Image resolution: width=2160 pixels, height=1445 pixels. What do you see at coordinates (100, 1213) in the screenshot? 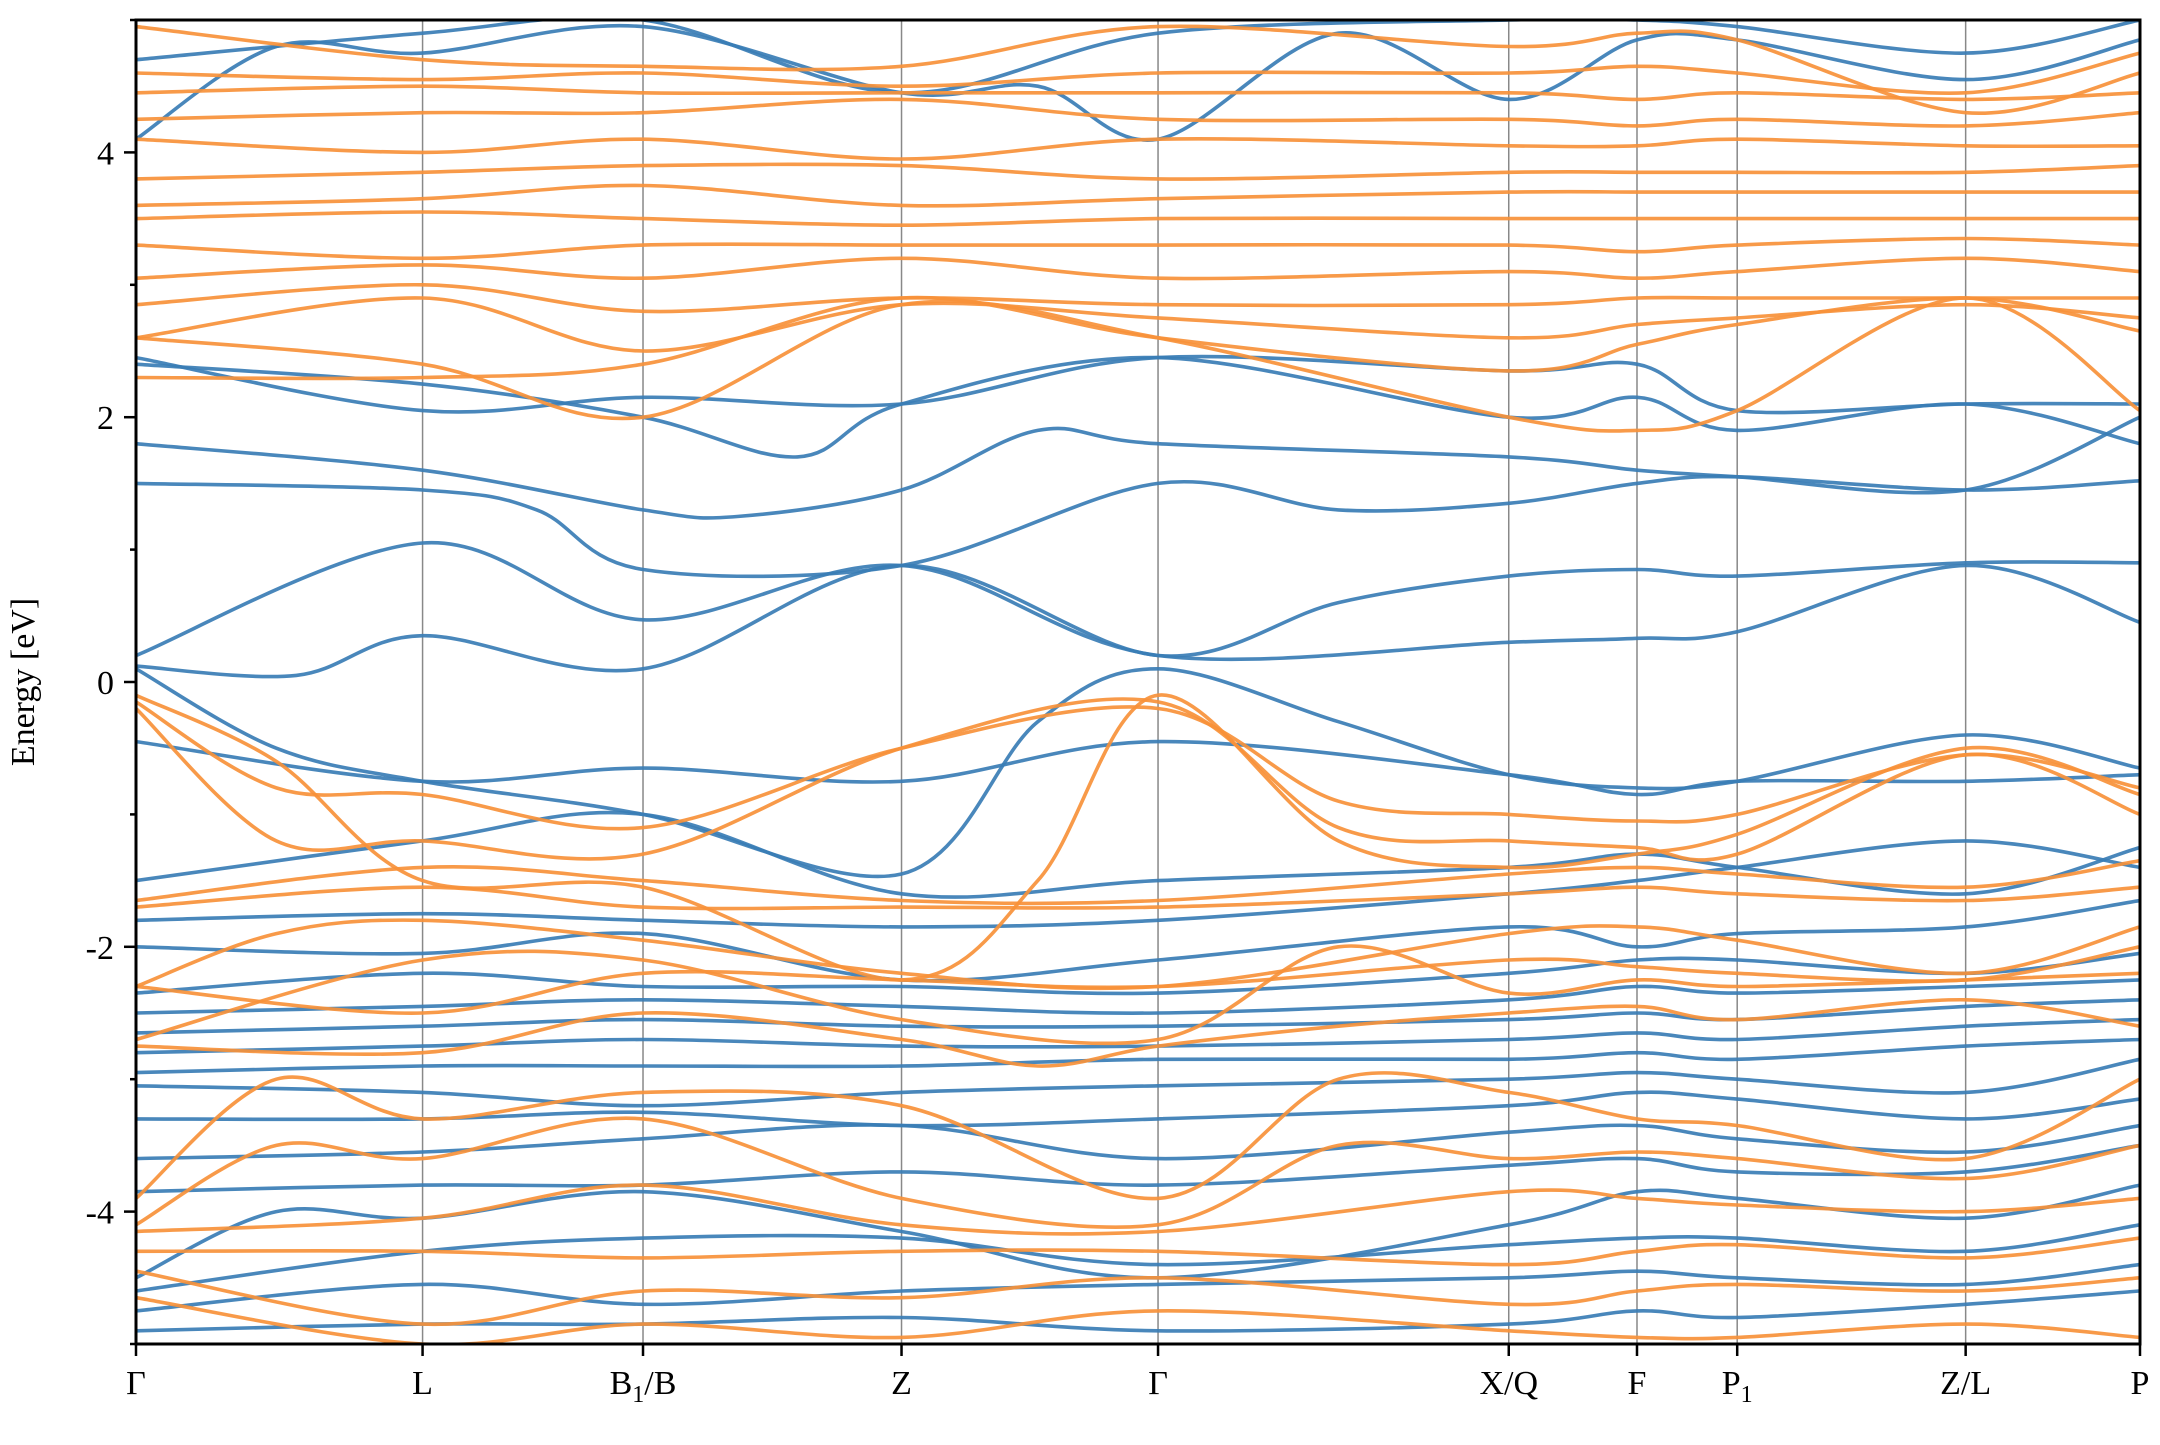
I see `y-tick-label: -4` at bounding box center [100, 1213].